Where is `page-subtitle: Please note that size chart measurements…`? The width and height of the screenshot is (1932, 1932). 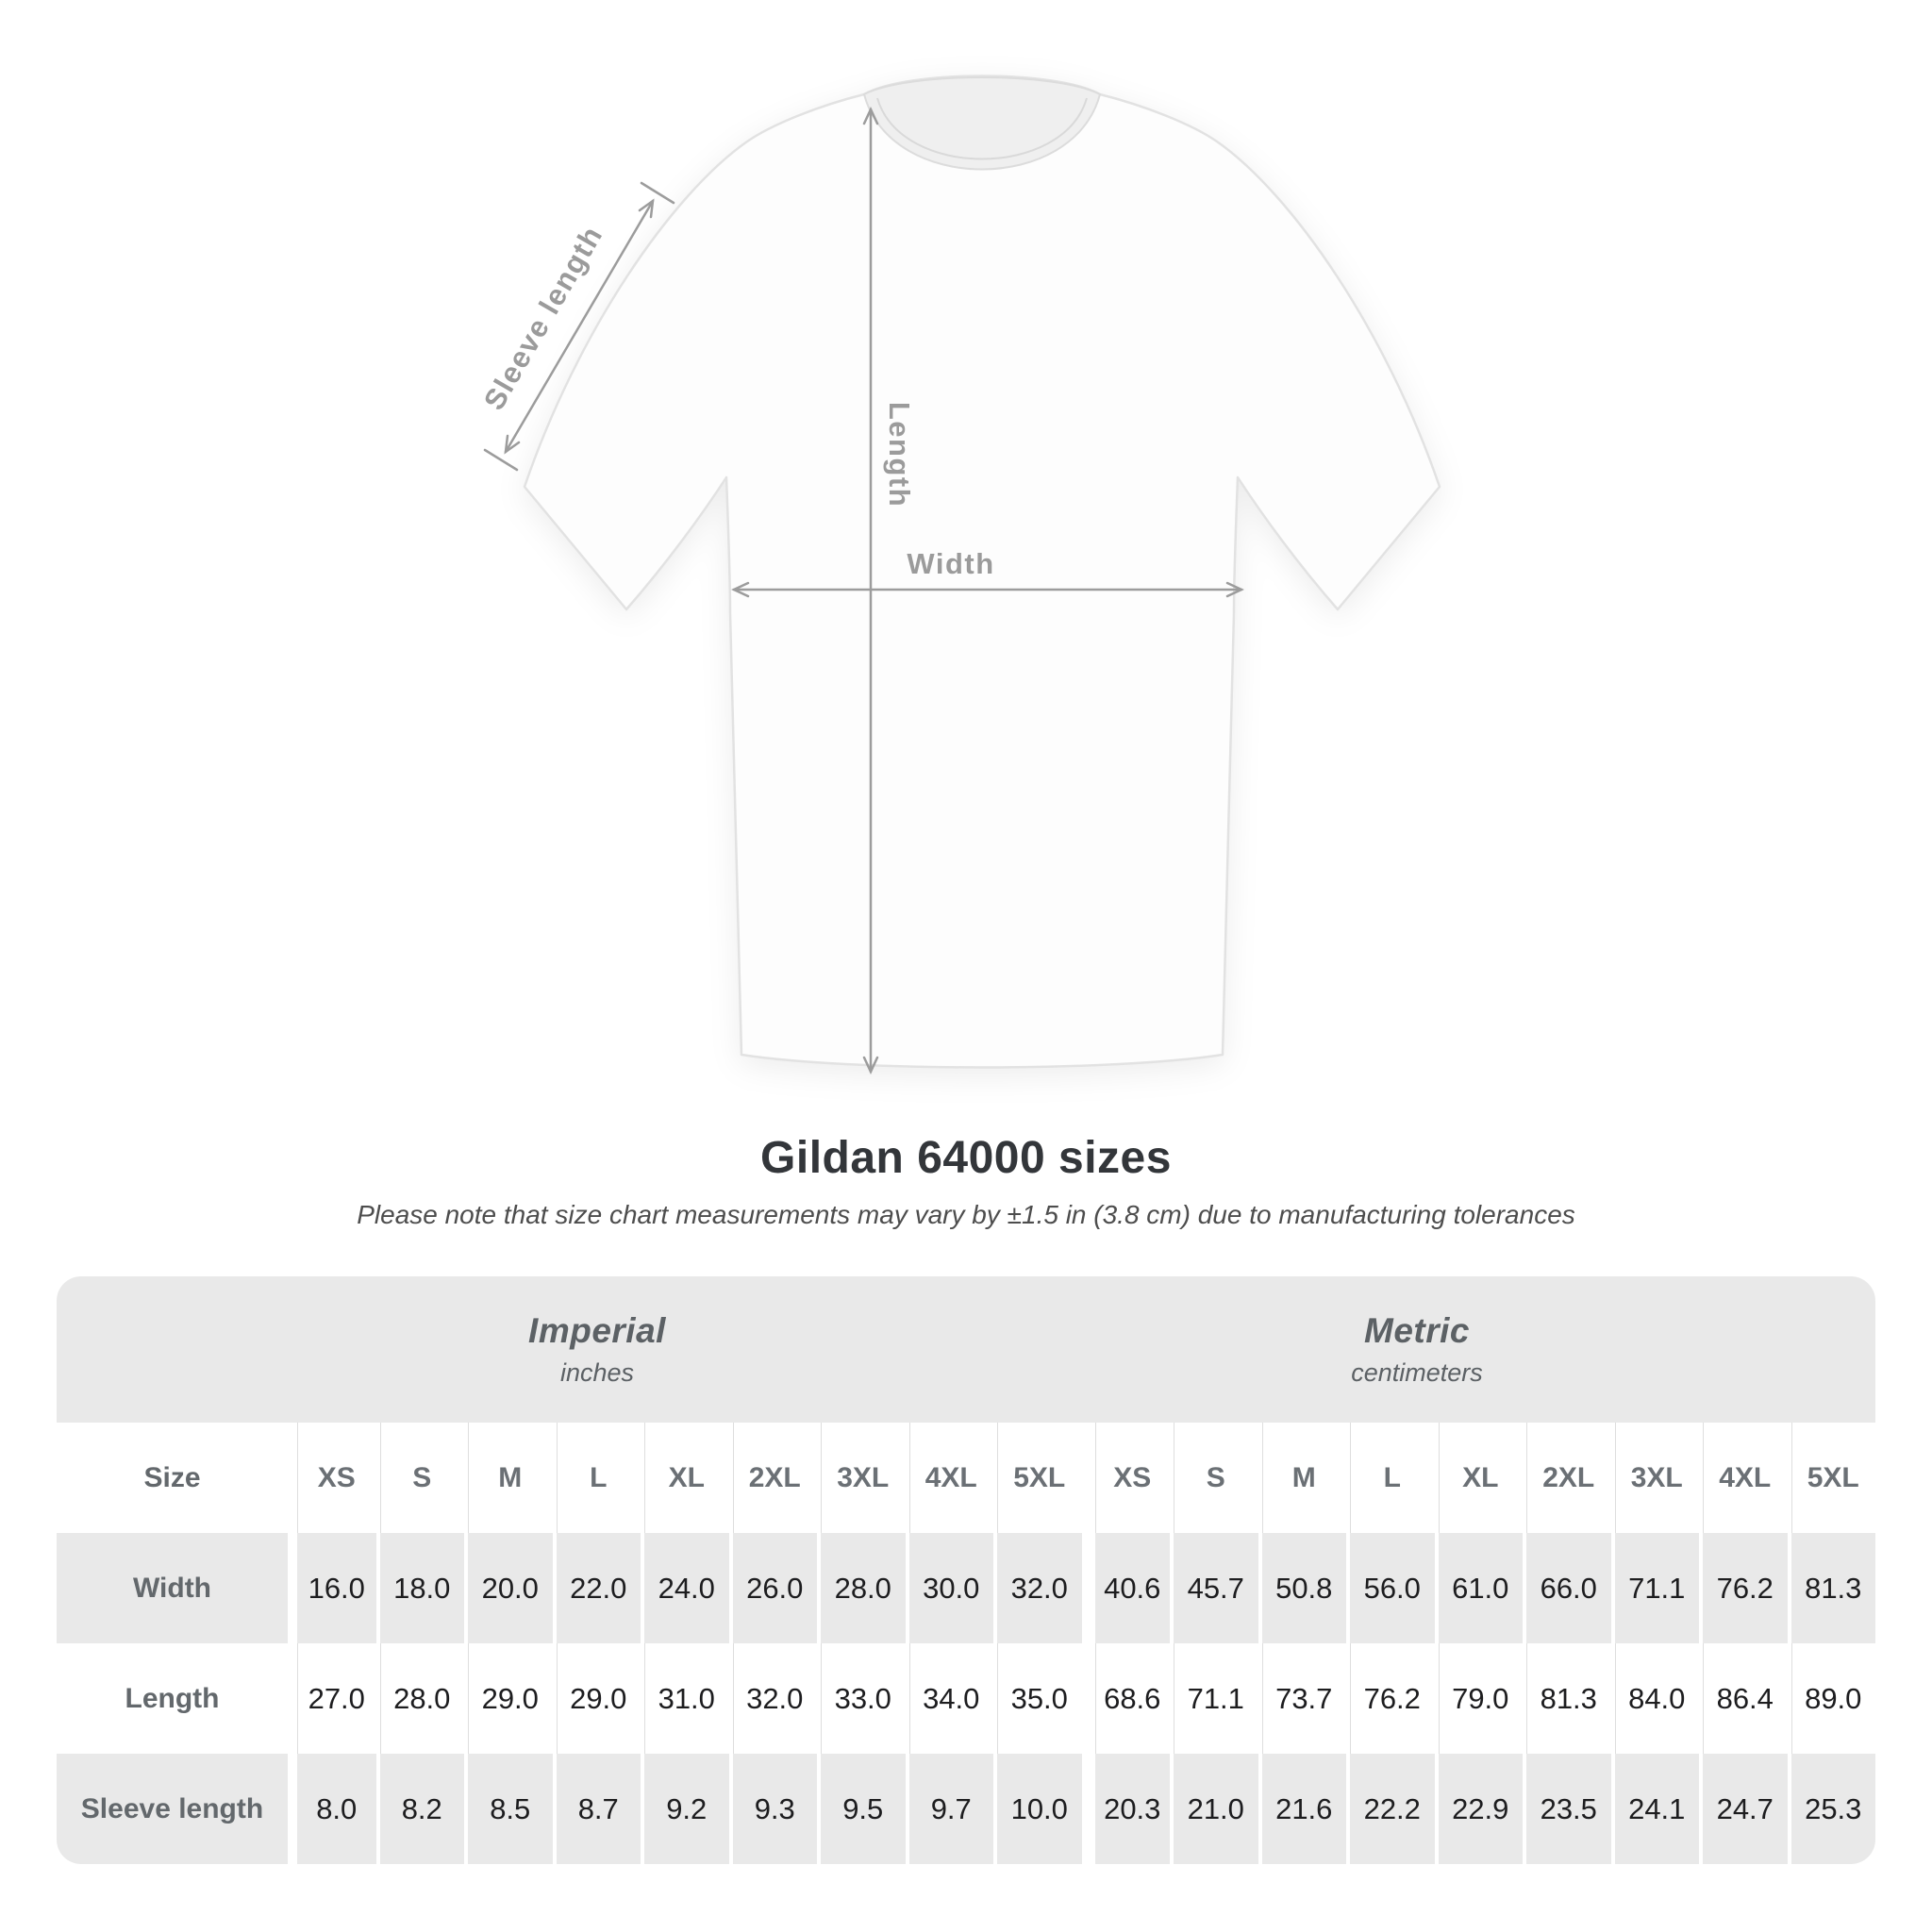 page-subtitle: Please note that size chart measurements… is located at coordinates (966, 1214).